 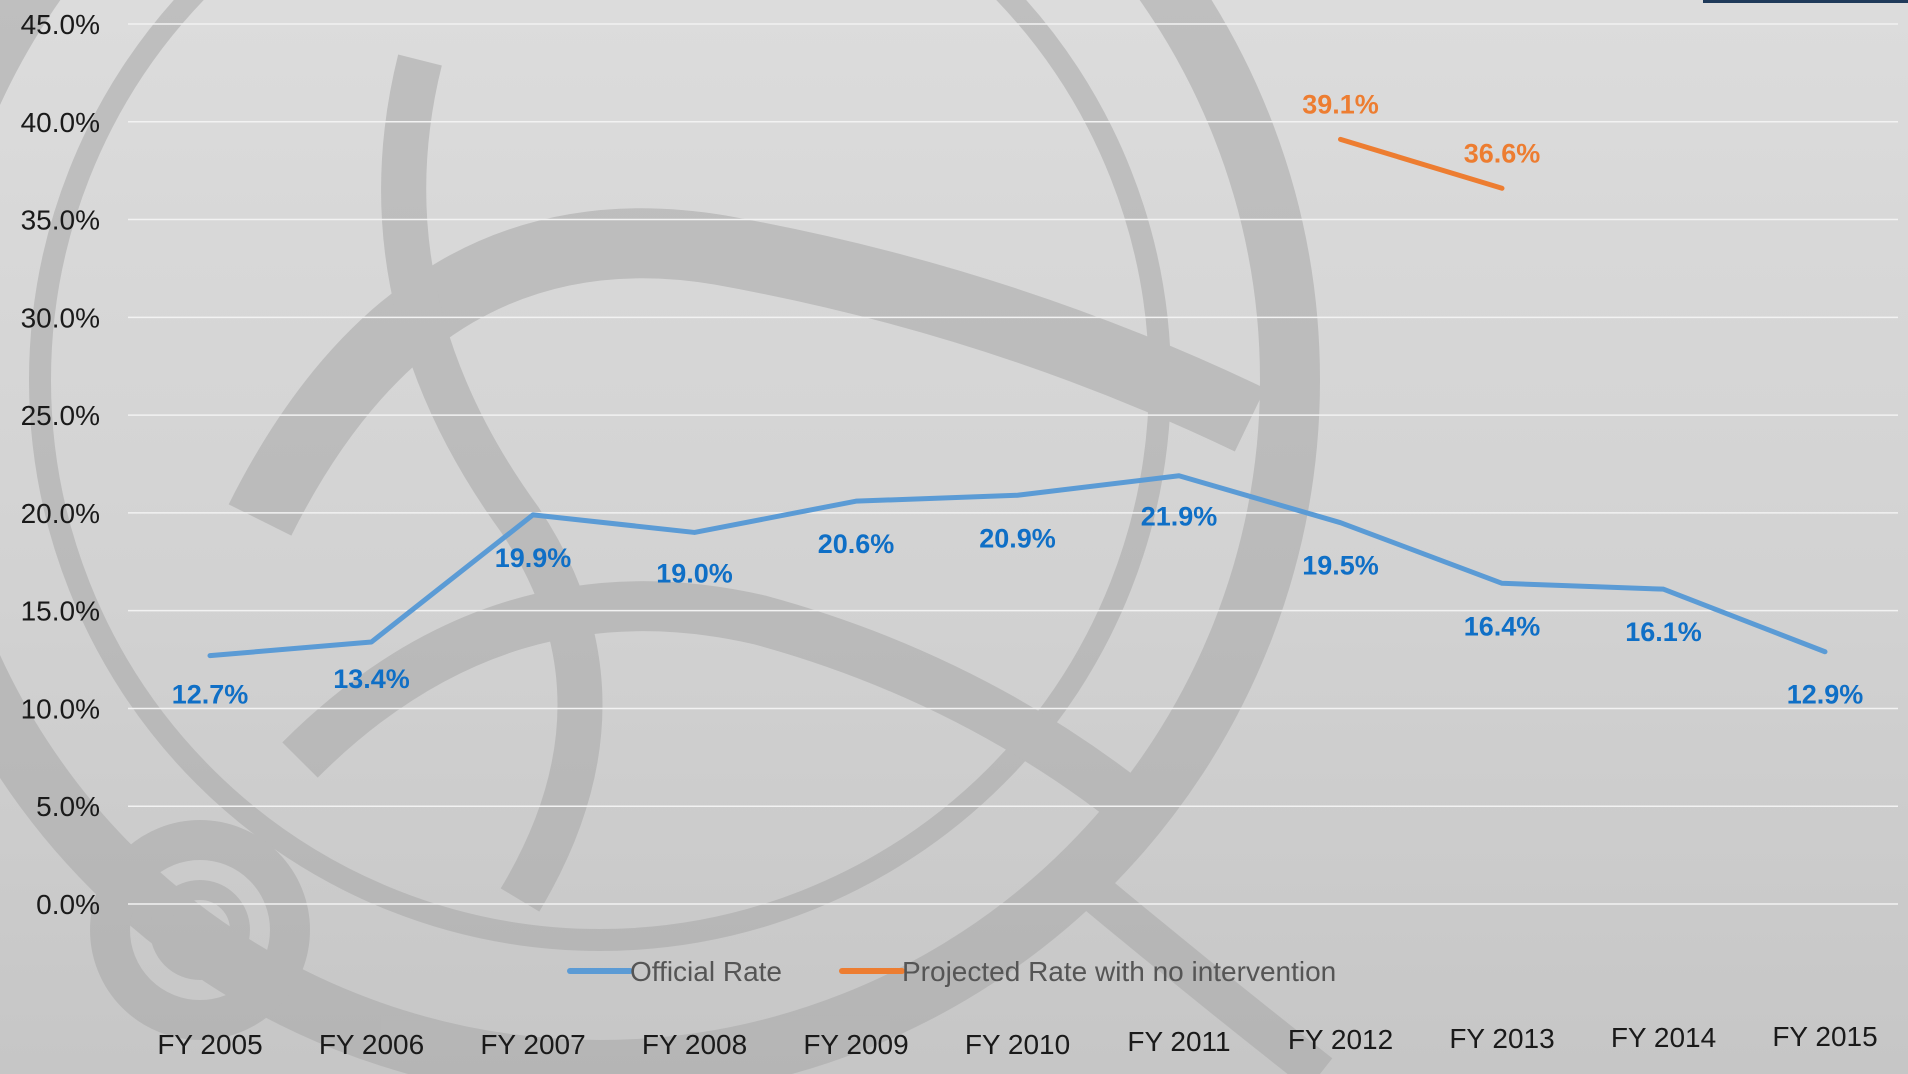 I want to click on data-label: 16.1%, so click(x=1663, y=632).